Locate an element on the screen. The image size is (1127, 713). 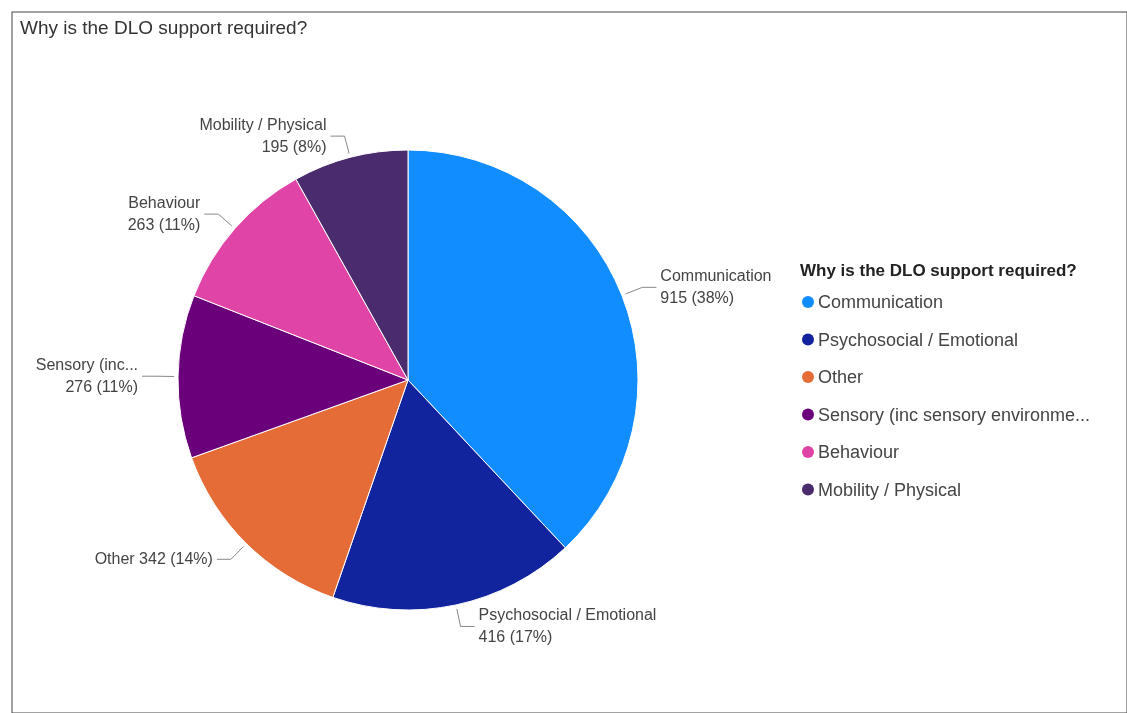
data-label: Psychosocial / Emotional 416 (17%) is located at coordinates (567, 626).